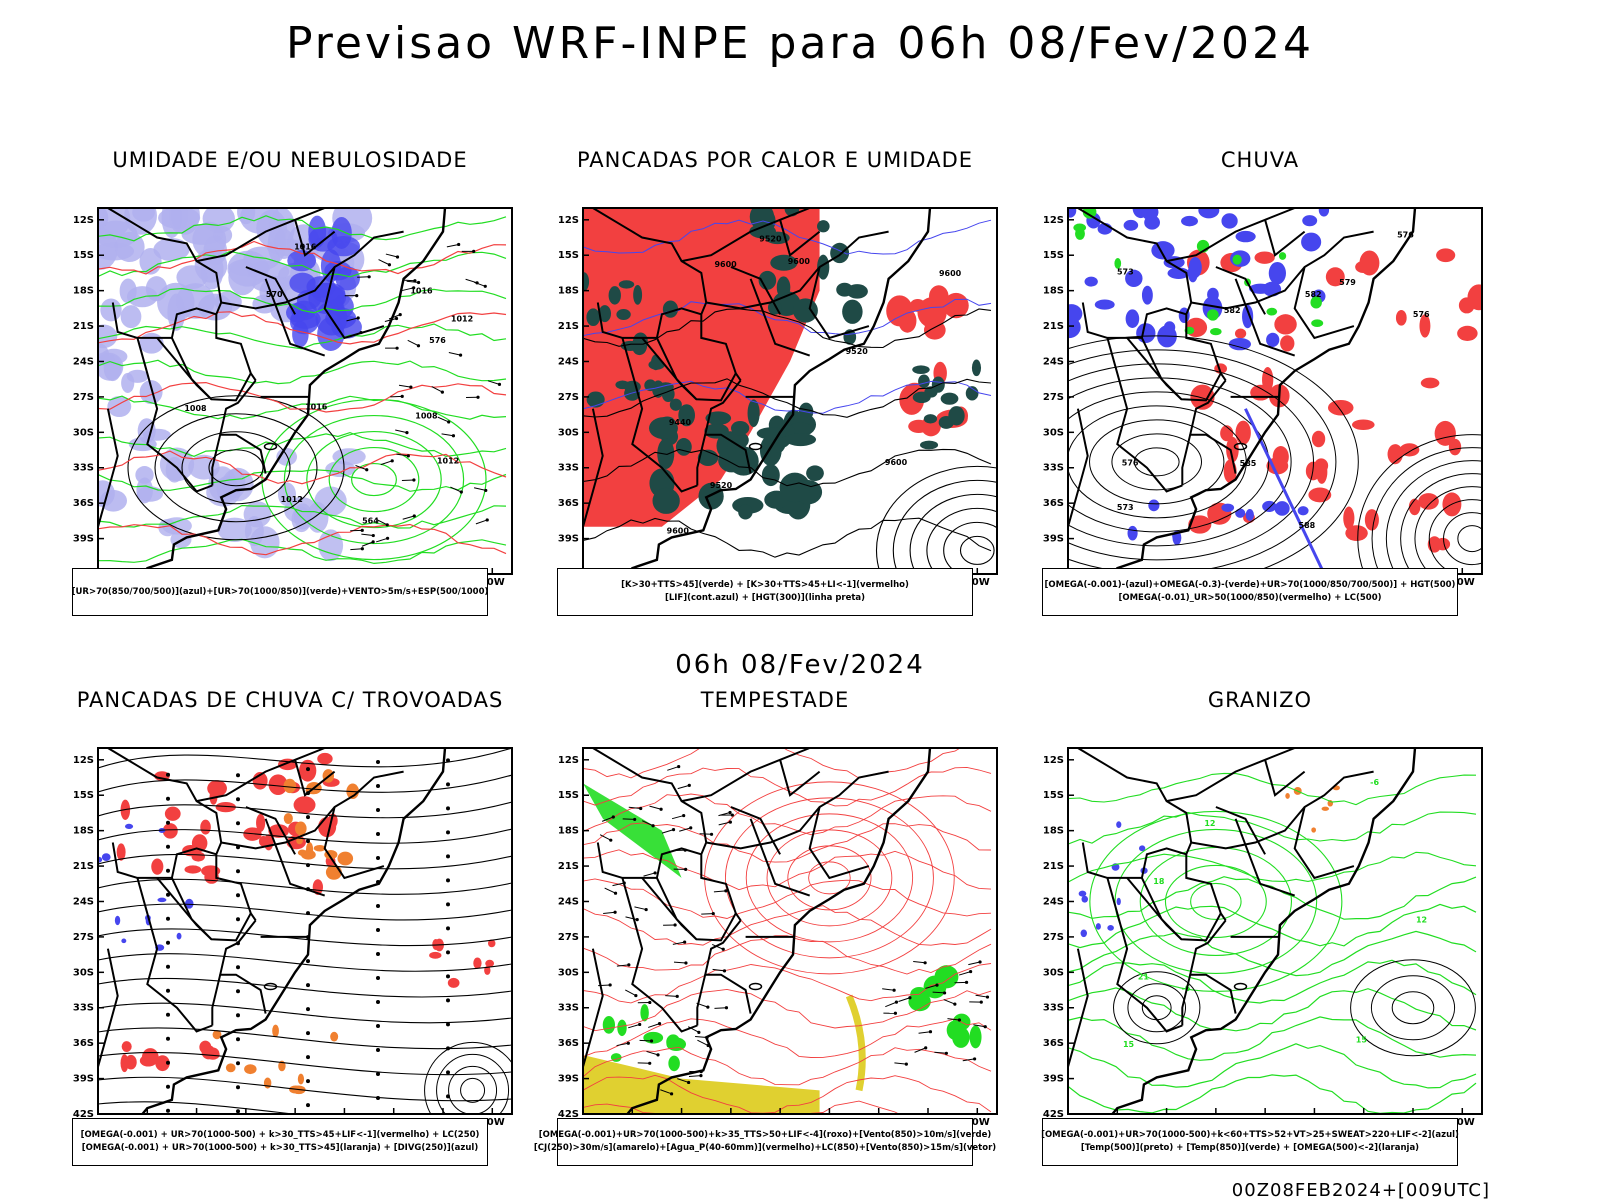  What do you see at coordinates (370, 521) in the screenshot?
I see `contour-label: 564` at bounding box center [370, 521].